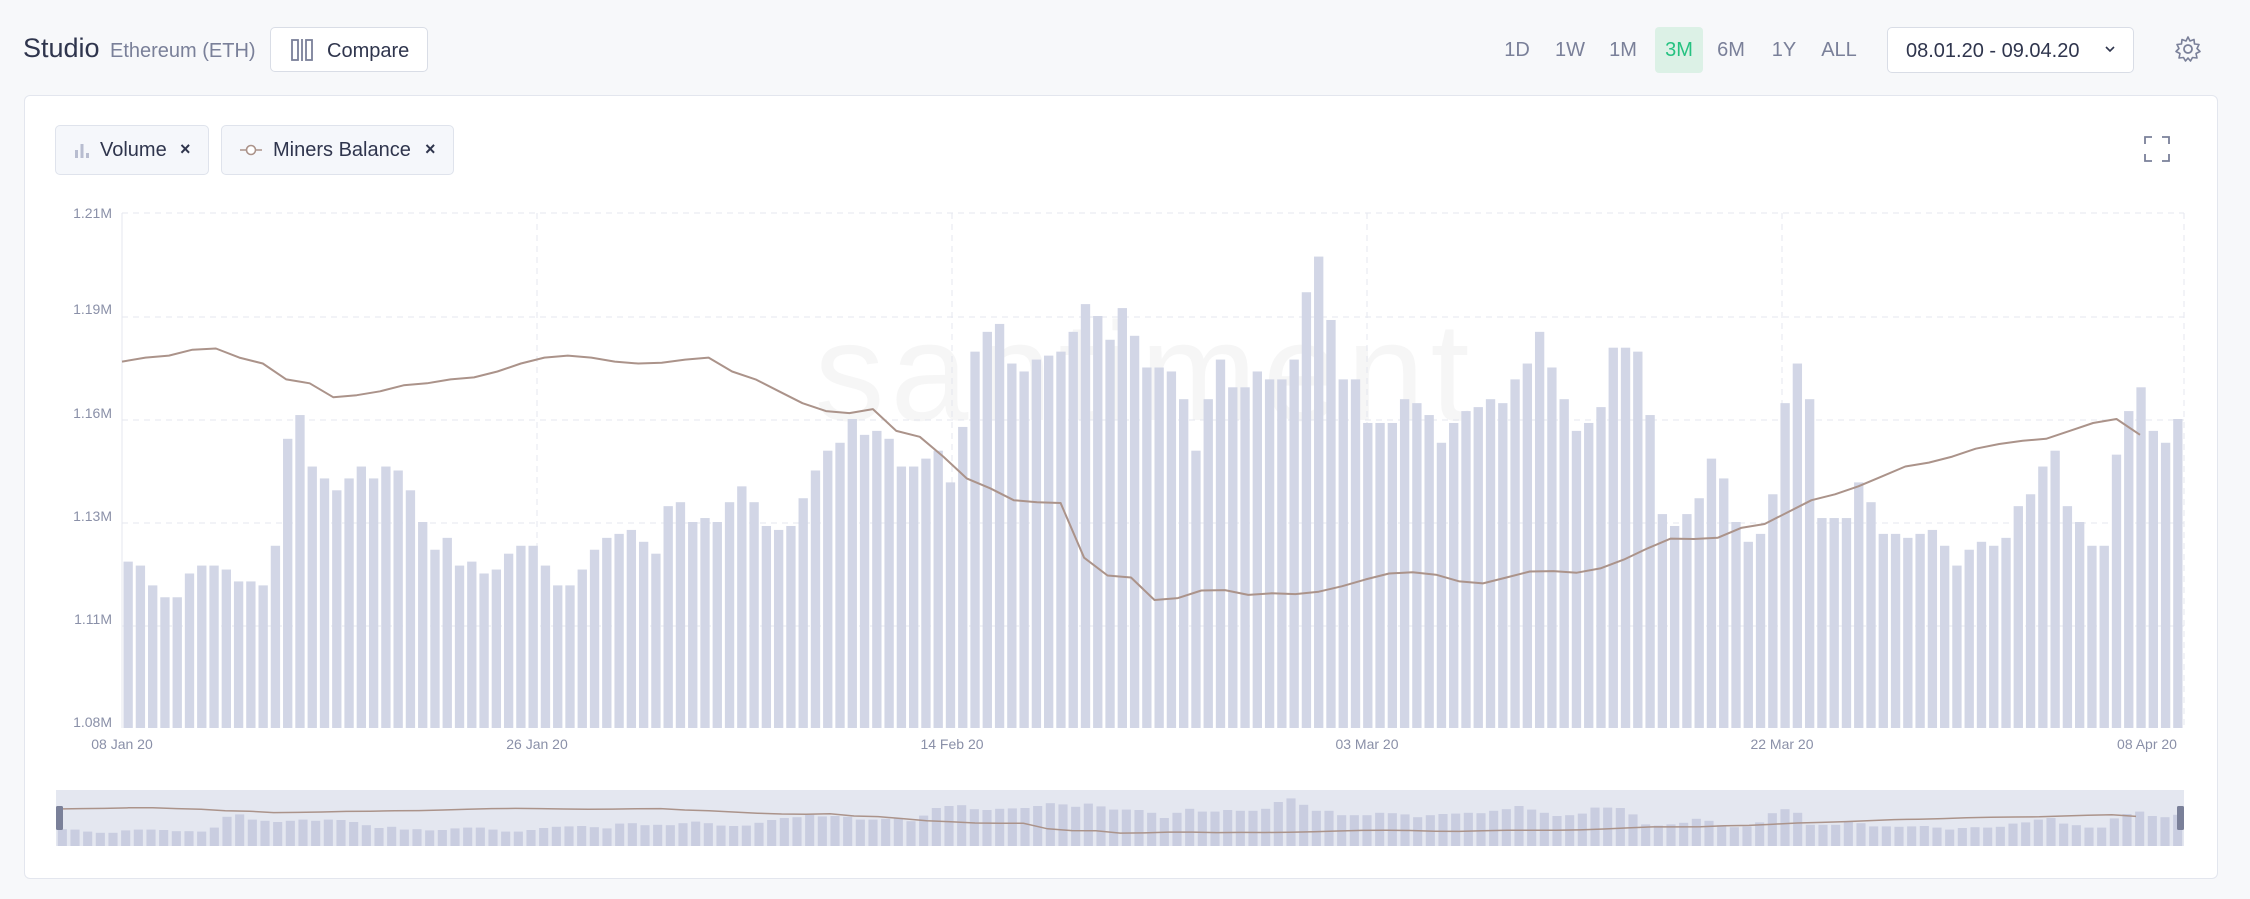 The height and width of the screenshot is (899, 2250). Describe the element at coordinates (2180, 818) in the screenshot. I see `navigator-handle-right` at that location.